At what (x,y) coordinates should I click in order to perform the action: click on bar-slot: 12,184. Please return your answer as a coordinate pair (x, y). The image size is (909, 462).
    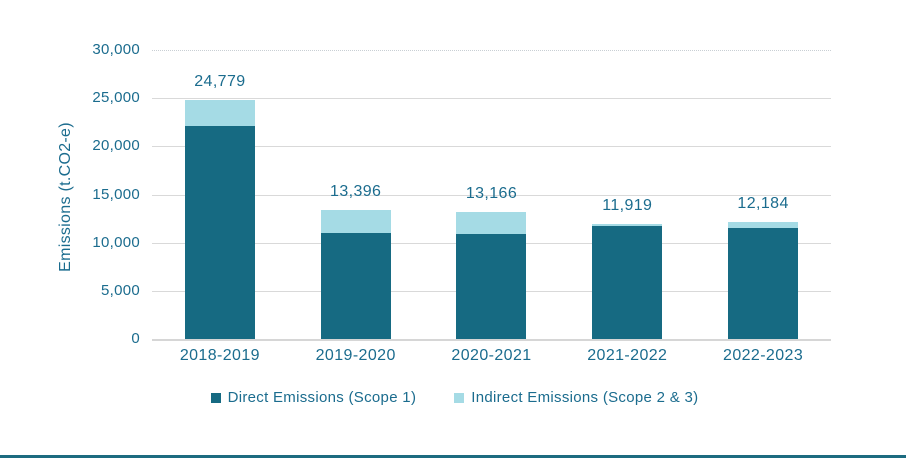
    Looking at the image, I should click on (763, 194).